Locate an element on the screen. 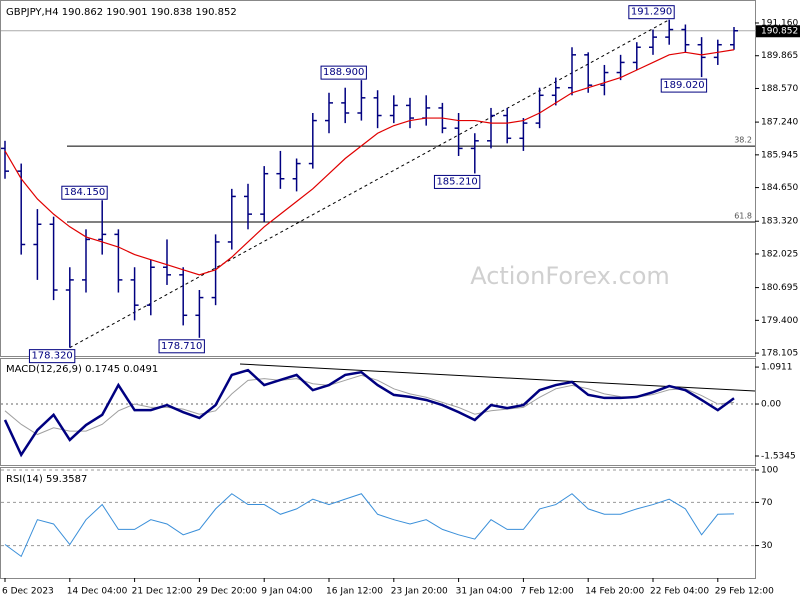 This screenshot has height=600, width=800. x-tick-label: 16 Jan 12:00 is located at coordinates (354, 592).